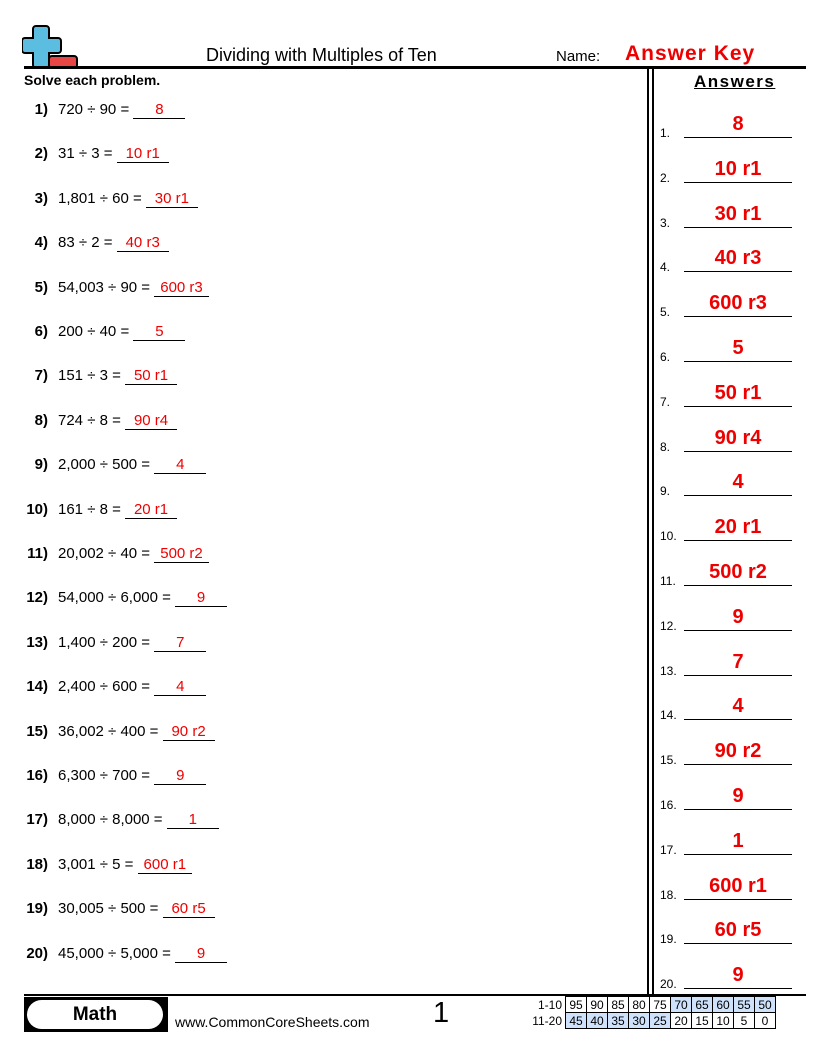 This screenshot has height=1056, width=816. Describe the element at coordinates (119, 909) in the screenshot. I see `problem-row: 19) 30,005 ÷ 500 = 60 r5` at that location.